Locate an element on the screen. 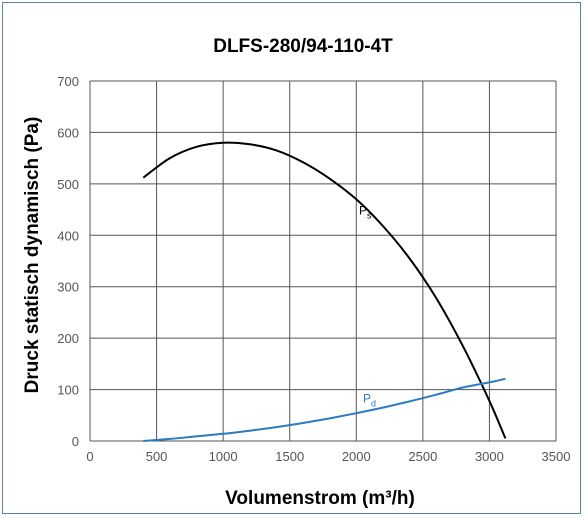 This screenshot has width=585, height=518. y-tick-label-300: 300 is located at coordinates (68, 287).